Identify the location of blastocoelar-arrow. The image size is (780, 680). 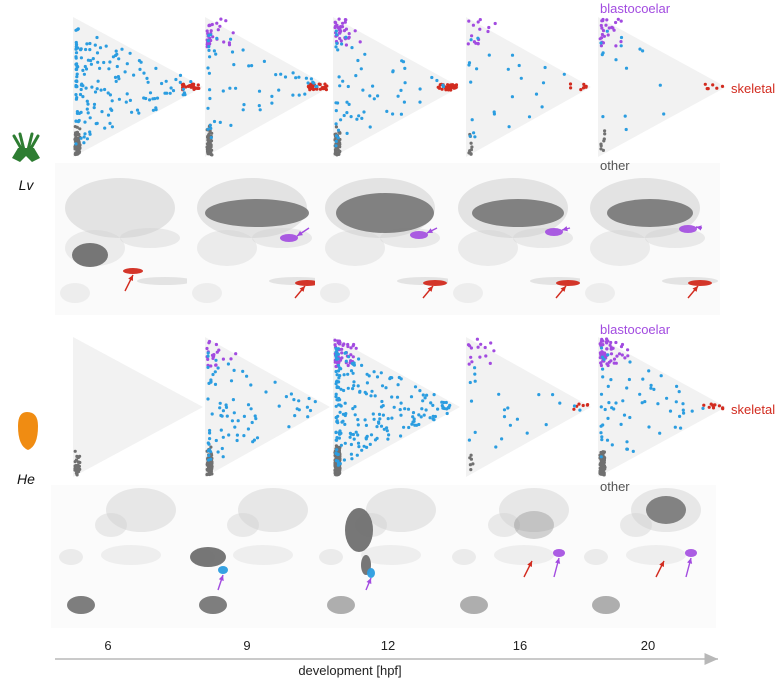
(689, 567).